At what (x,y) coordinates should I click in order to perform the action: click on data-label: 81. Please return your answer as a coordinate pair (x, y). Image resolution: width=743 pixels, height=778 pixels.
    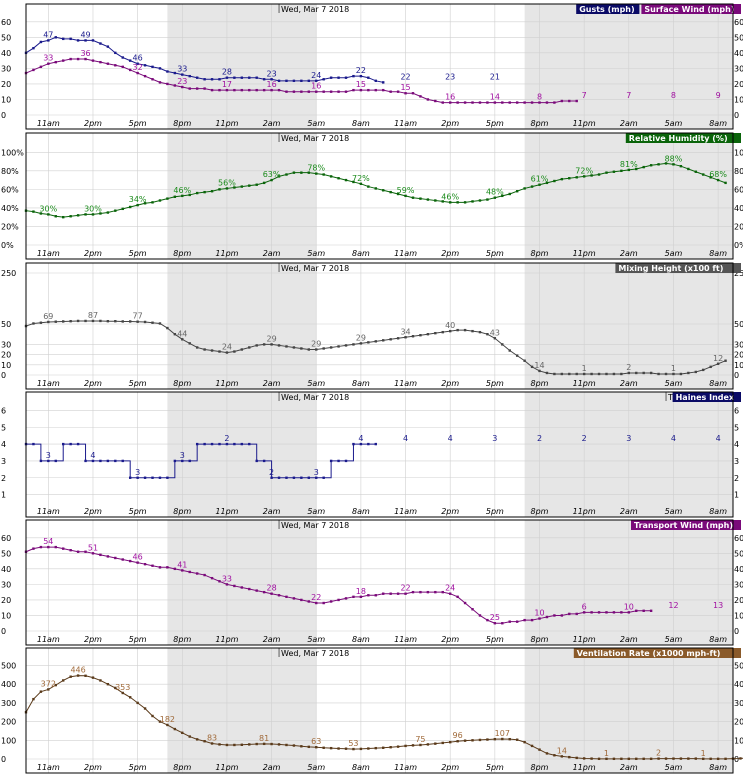
    Looking at the image, I should click on (264, 738).